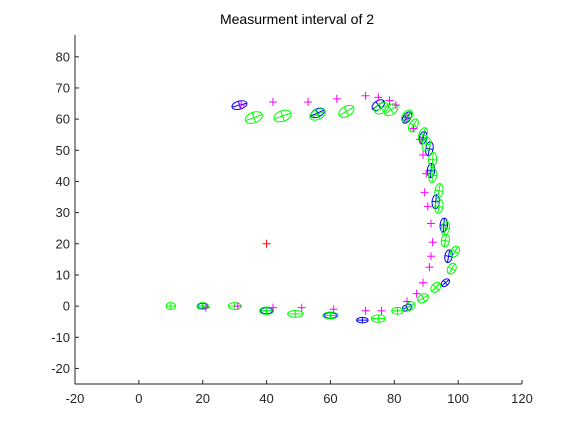  I want to click on y-tick-label: 60, so click(63, 119).